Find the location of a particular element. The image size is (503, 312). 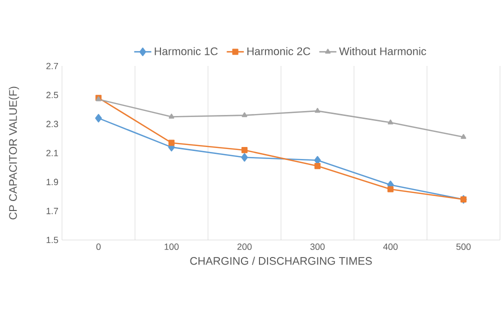

x-tick-label: 200 is located at coordinates (244, 247).